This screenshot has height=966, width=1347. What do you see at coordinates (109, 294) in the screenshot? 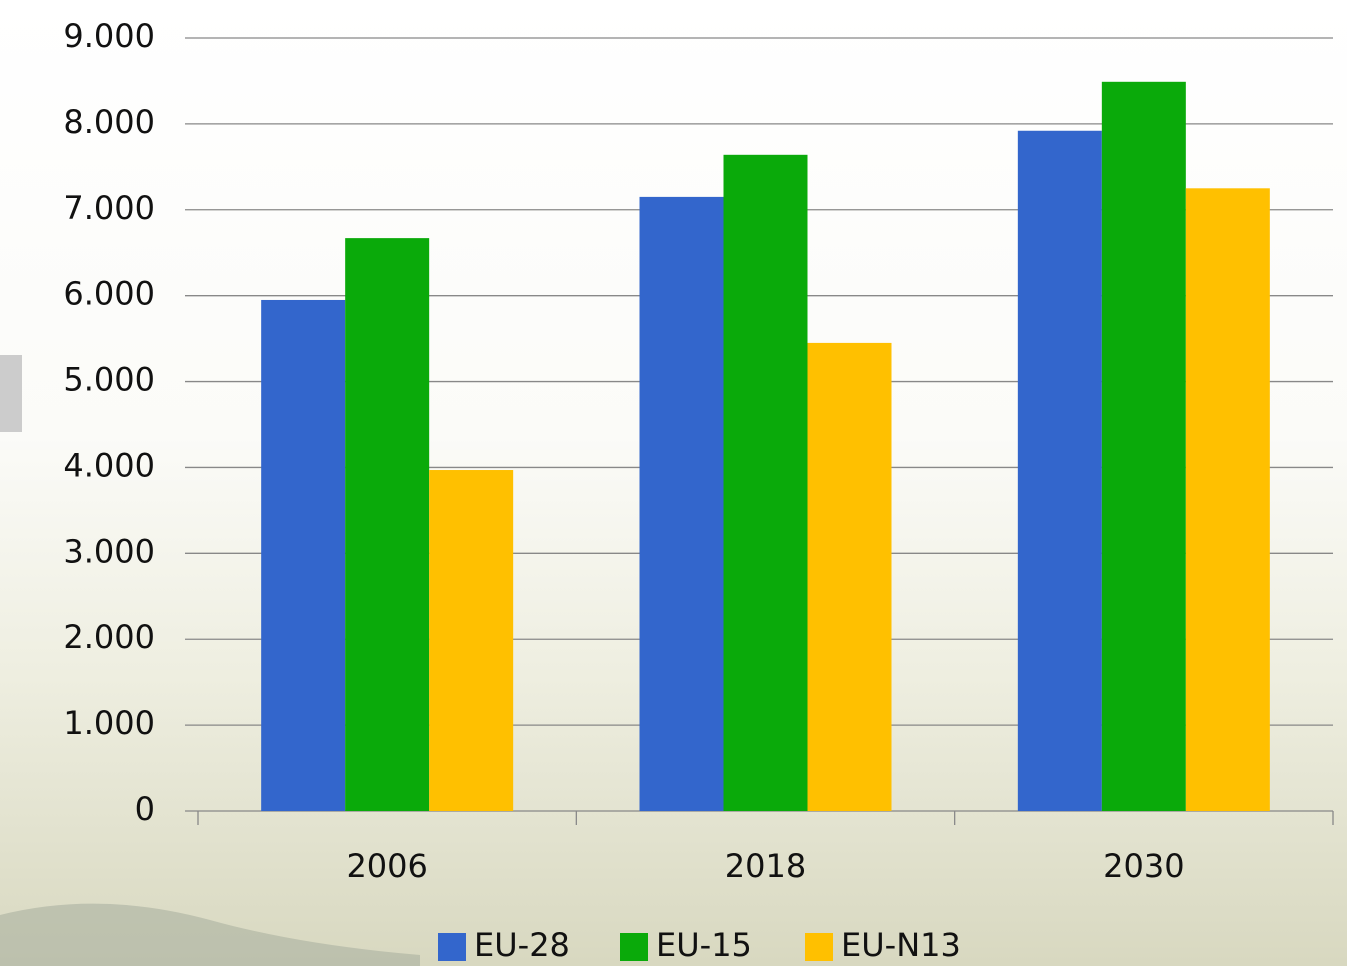
I see `y-tick-label: 6.000` at bounding box center [109, 294].